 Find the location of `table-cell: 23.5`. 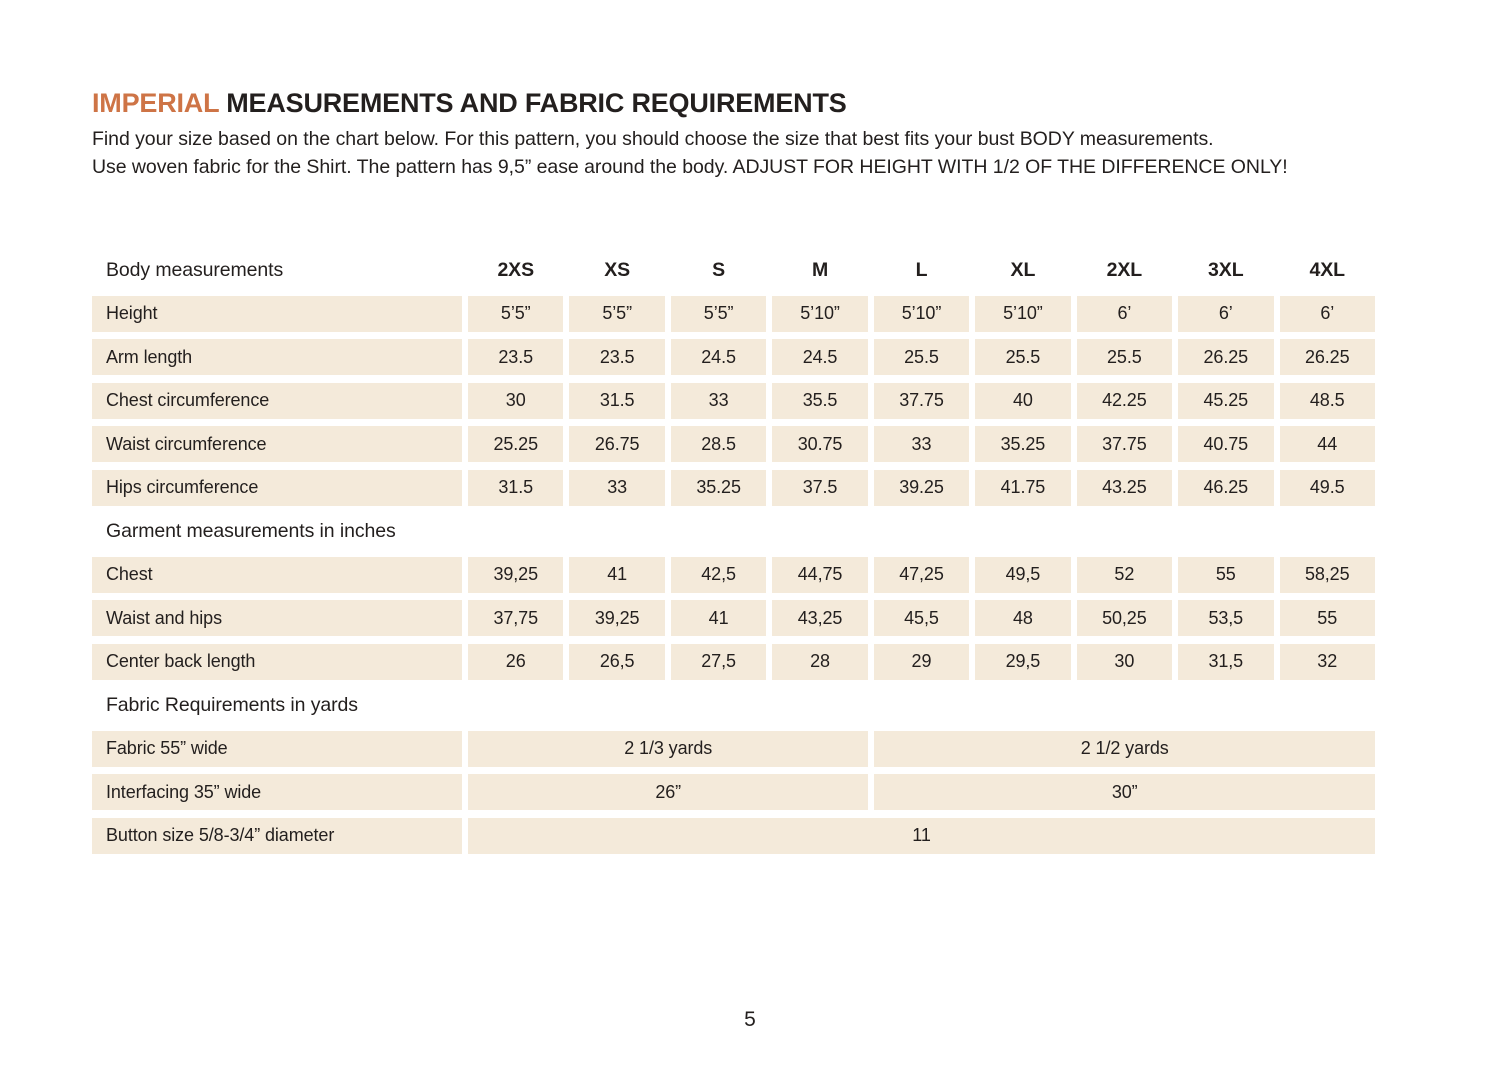

table-cell: 23.5 is located at coordinates (617, 357).